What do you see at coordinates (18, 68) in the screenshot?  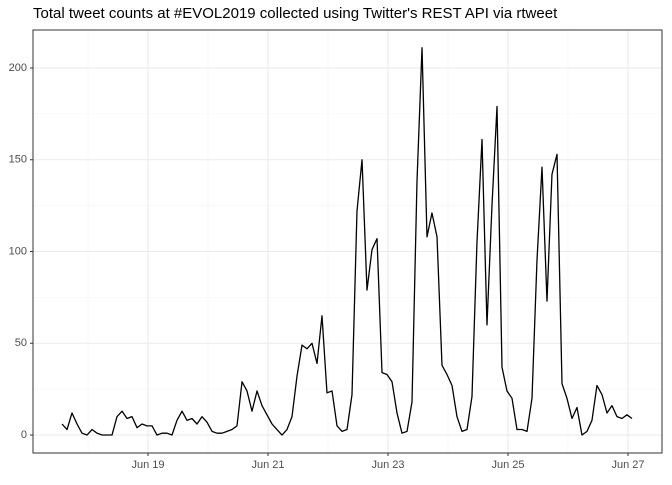 I see `y-tick-label: 200` at bounding box center [18, 68].